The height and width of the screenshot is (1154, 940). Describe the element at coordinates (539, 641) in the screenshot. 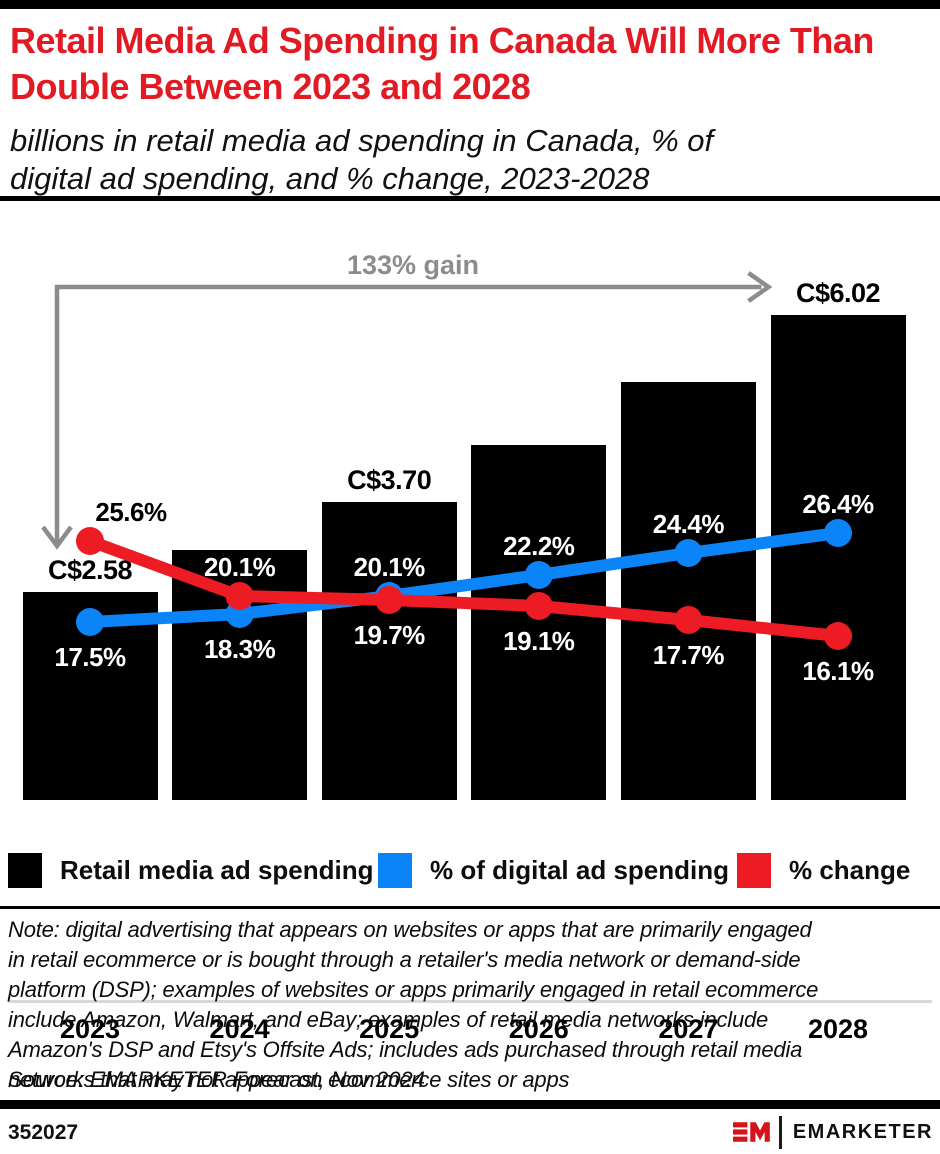

I see `pct-label-pct-change-2026: 19.1%` at that location.